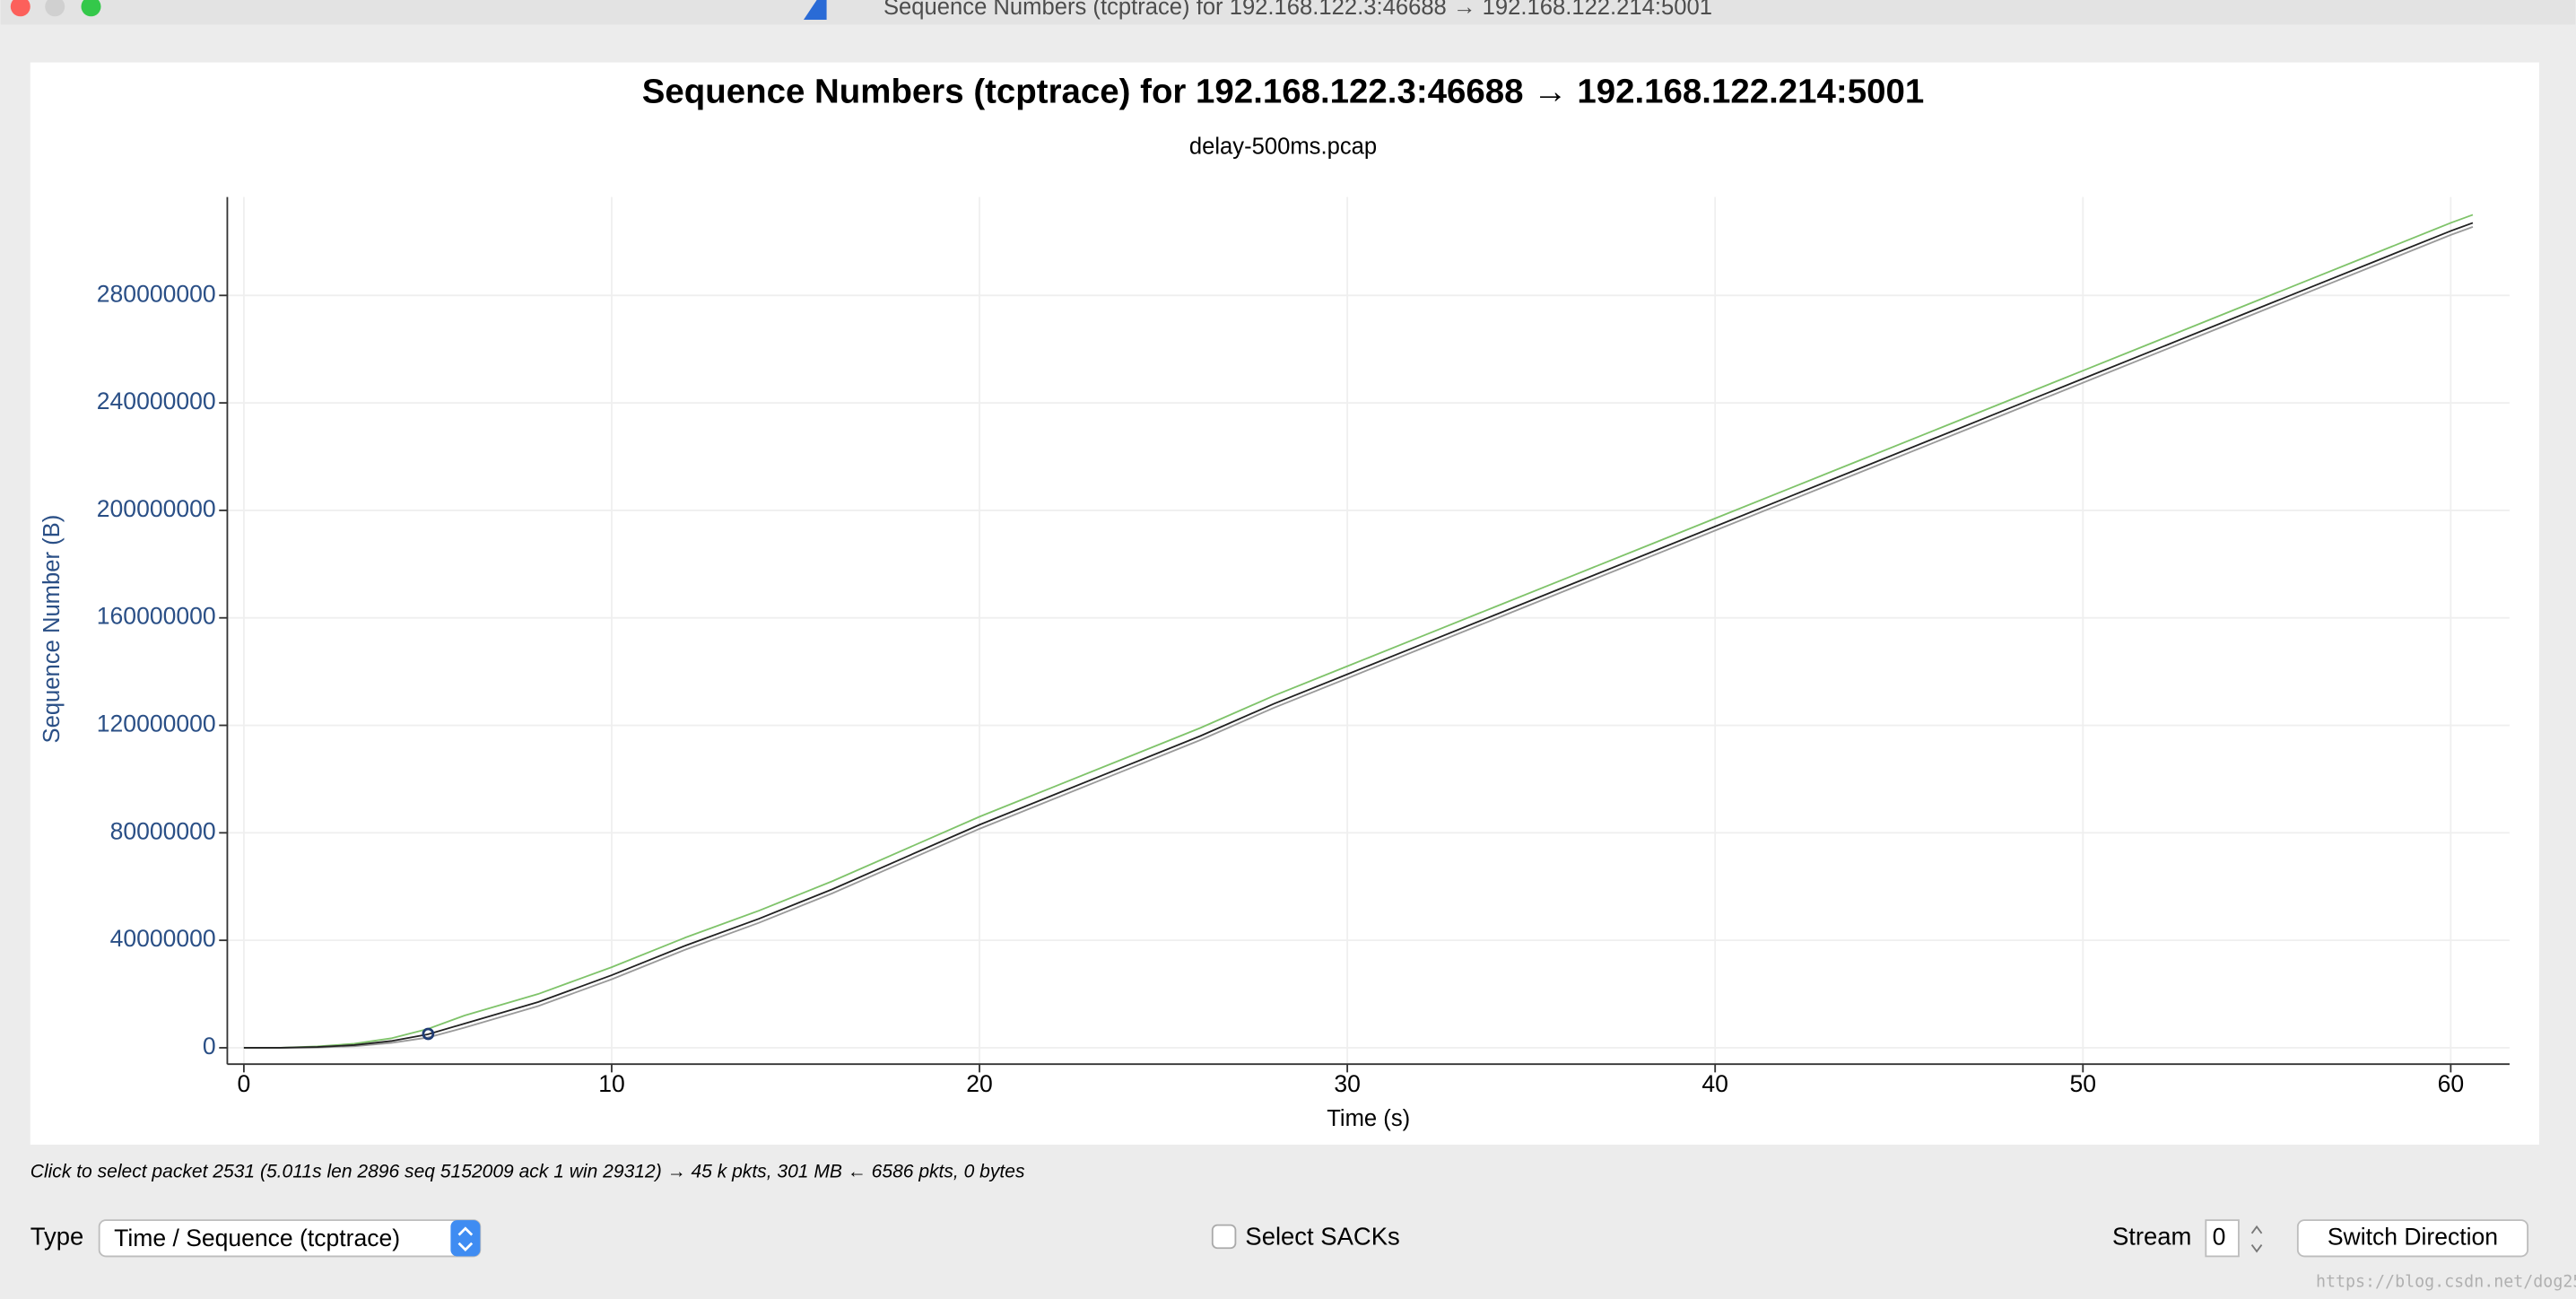 This screenshot has width=2576, height=1299. What do you see at coordinates (2083, 1084) in the screenshot?
I see `x-tick-label: 50` at bounding box center [2083, 1084].